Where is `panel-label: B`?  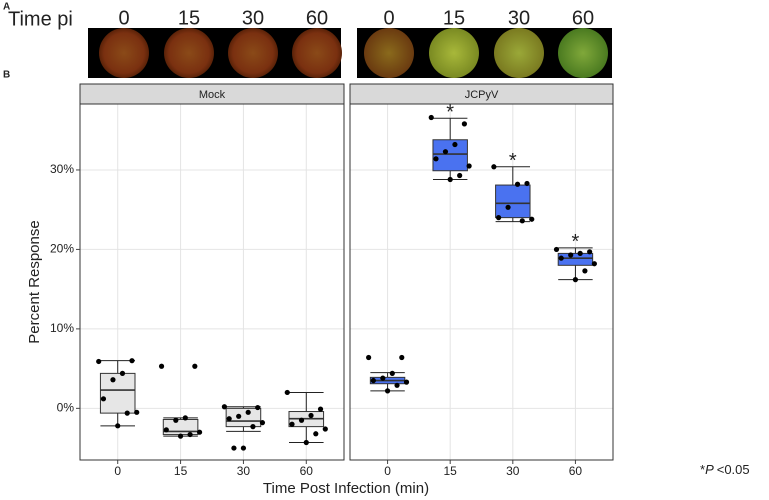
panel-label: B is located at coordinates (6, 75).